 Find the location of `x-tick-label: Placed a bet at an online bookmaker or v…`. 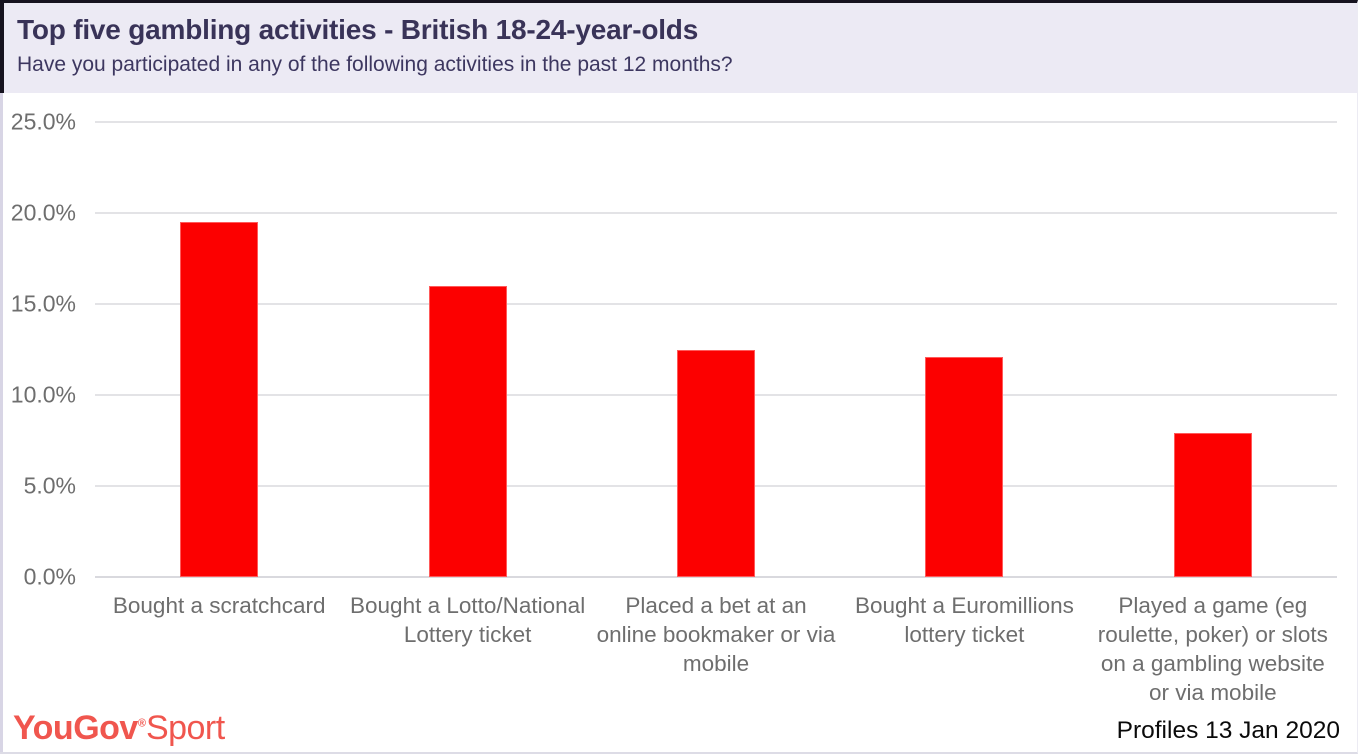

x-tick-label: Placed a bet at an online bookmaker or v… is located at coordinates (716, 634).